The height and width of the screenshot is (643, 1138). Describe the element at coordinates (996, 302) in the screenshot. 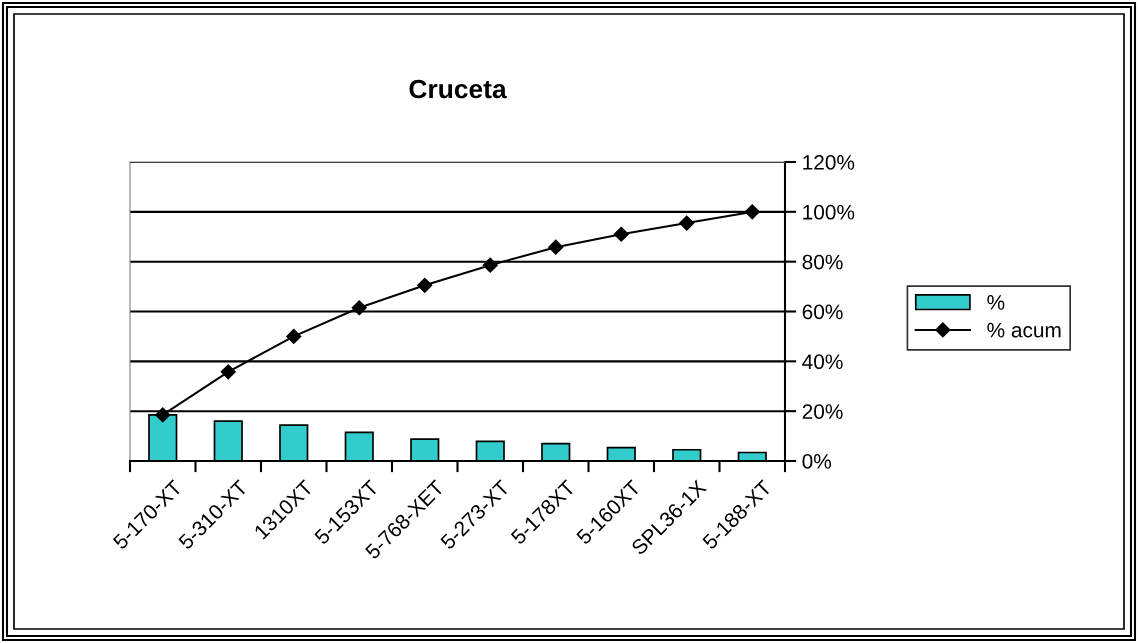

I see `legend-label: %` at that location.